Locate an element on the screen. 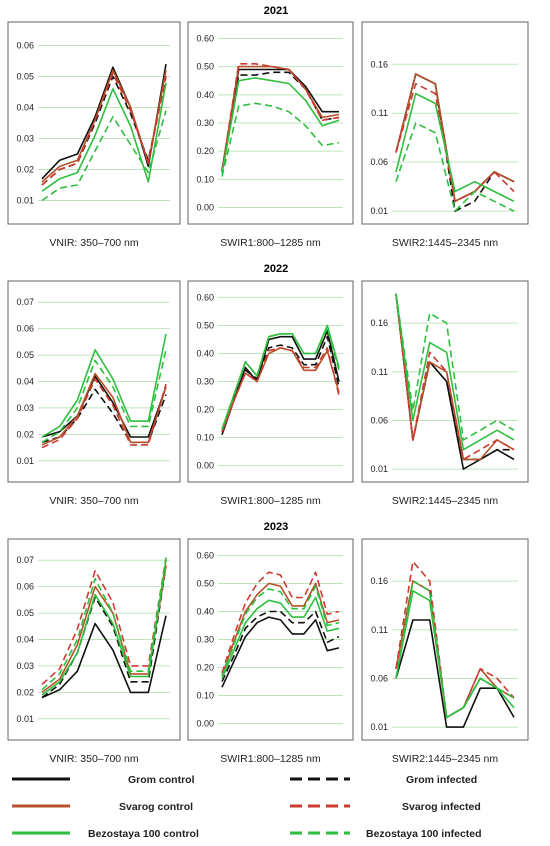 Image resolution: width=550 pixels, height=846 pixels. legend-text-bez-infected: Bezostaya 100 infected is located at coordinates (424, 834).